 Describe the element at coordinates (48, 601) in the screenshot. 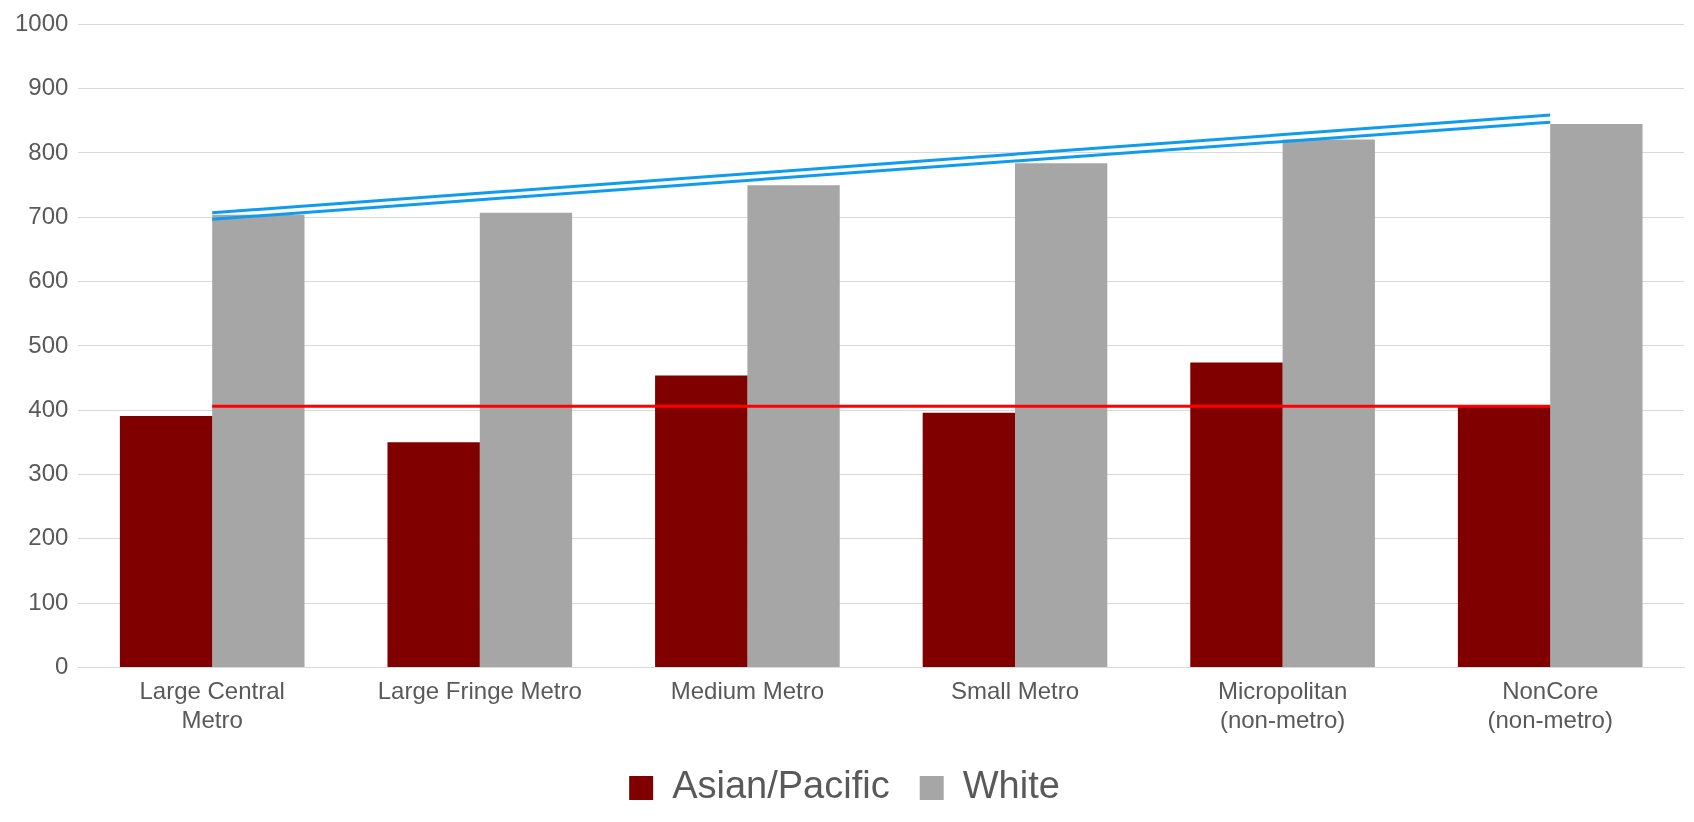

I see `y-tick-label: 100` at that location.